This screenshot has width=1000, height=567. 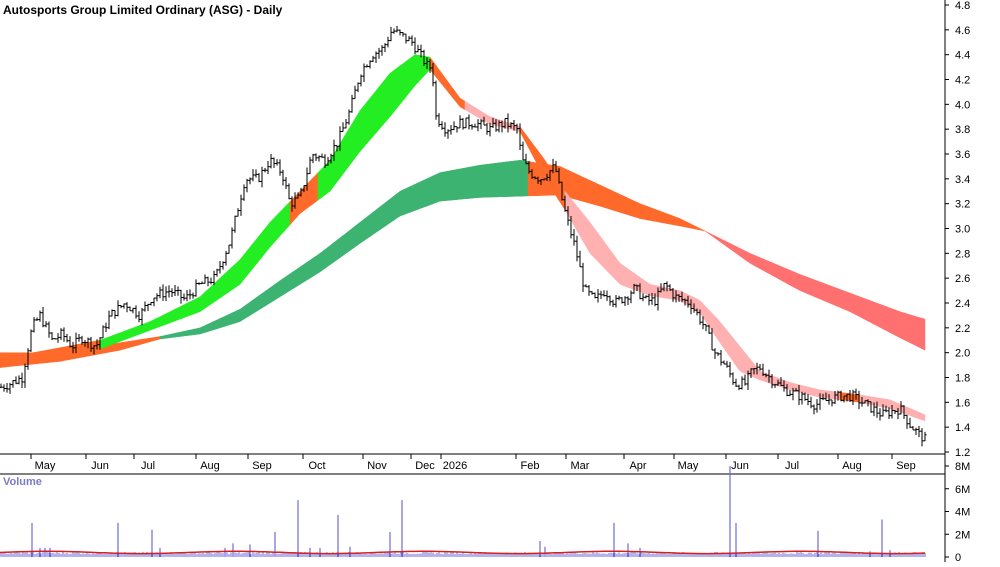 What do you see at coordinates (962, 230) in the screenshot?
I see `price-tick-label: 3.0` at bounding box center [962, 230].